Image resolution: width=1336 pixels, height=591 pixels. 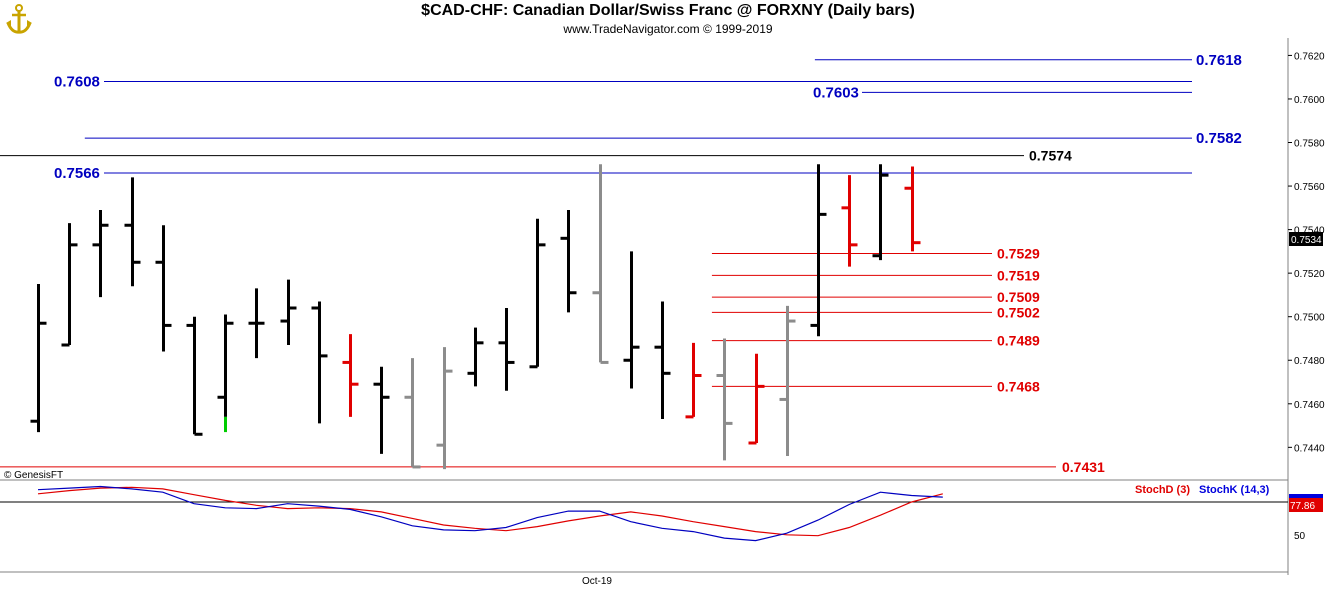 I want to click on level-label: 0.7489, so click(x=1018, y=341).